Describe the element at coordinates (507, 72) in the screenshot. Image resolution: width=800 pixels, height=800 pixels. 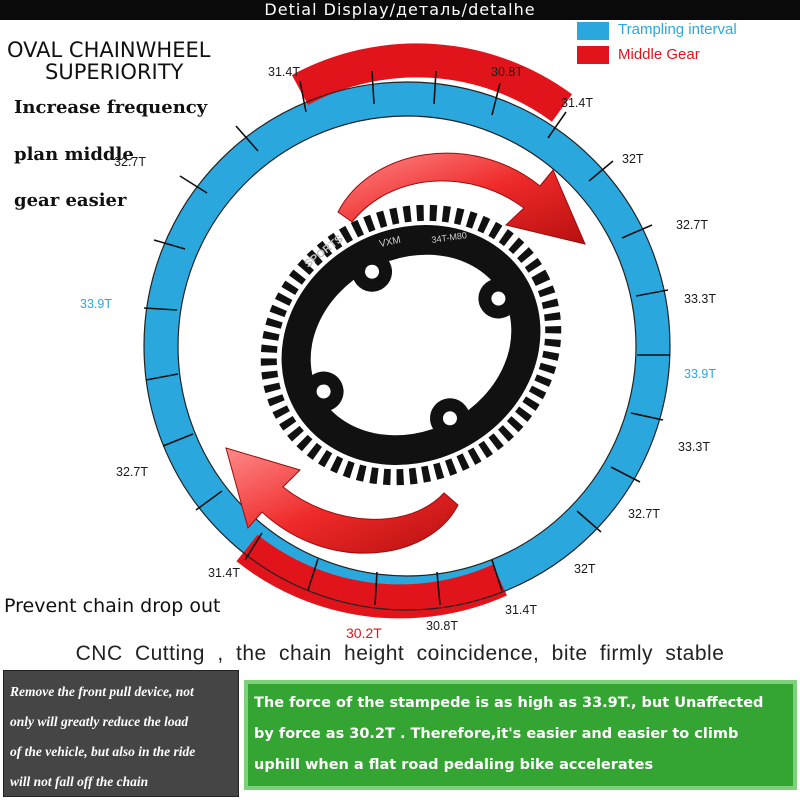
I see `tooth-label-top-right-30-8: 30.8T` at that location.